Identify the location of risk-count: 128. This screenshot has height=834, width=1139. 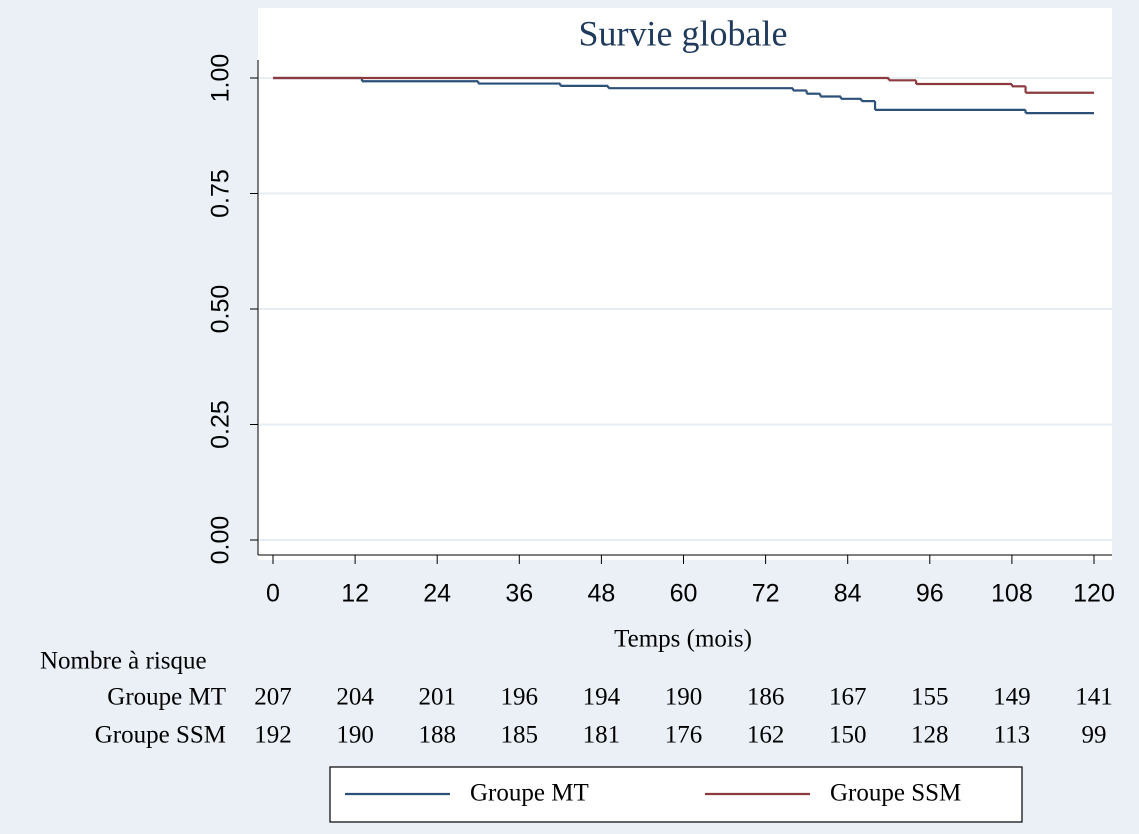
(930, 735).